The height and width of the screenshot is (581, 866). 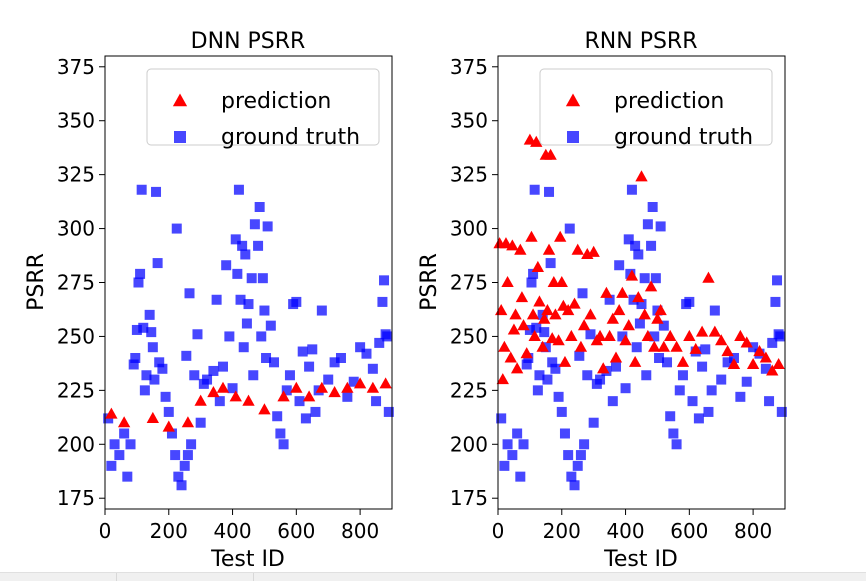 I want to click on y-axis-label: PSRR, so click(x=429, y=282).